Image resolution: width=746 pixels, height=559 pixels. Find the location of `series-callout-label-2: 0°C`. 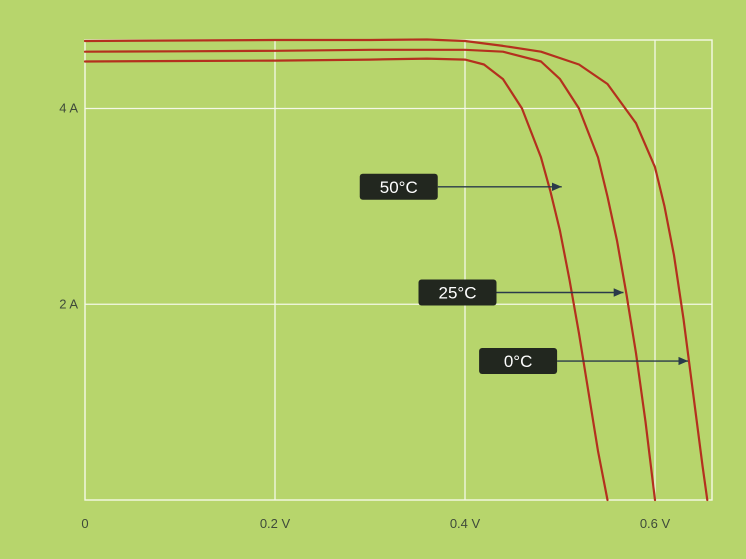

series-callout-label-2: 0°C is located at coordinates (518, 361).